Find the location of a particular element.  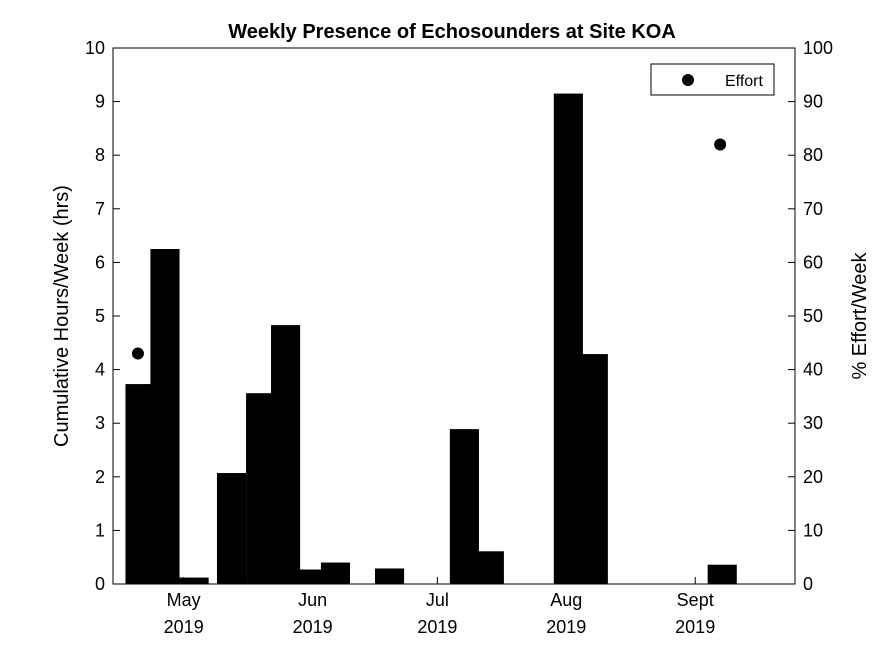

y-tick-label: 1 is located at coordinates (100, 530).